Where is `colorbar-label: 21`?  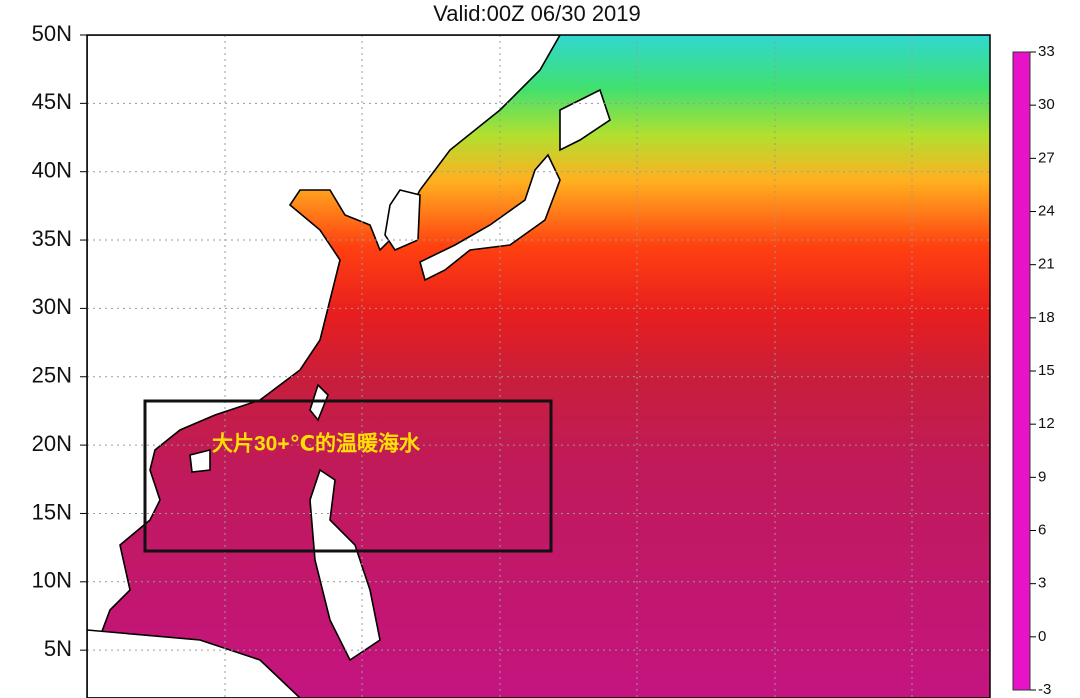
colorbar-label: 21 is located at coordinates (1046, 264).